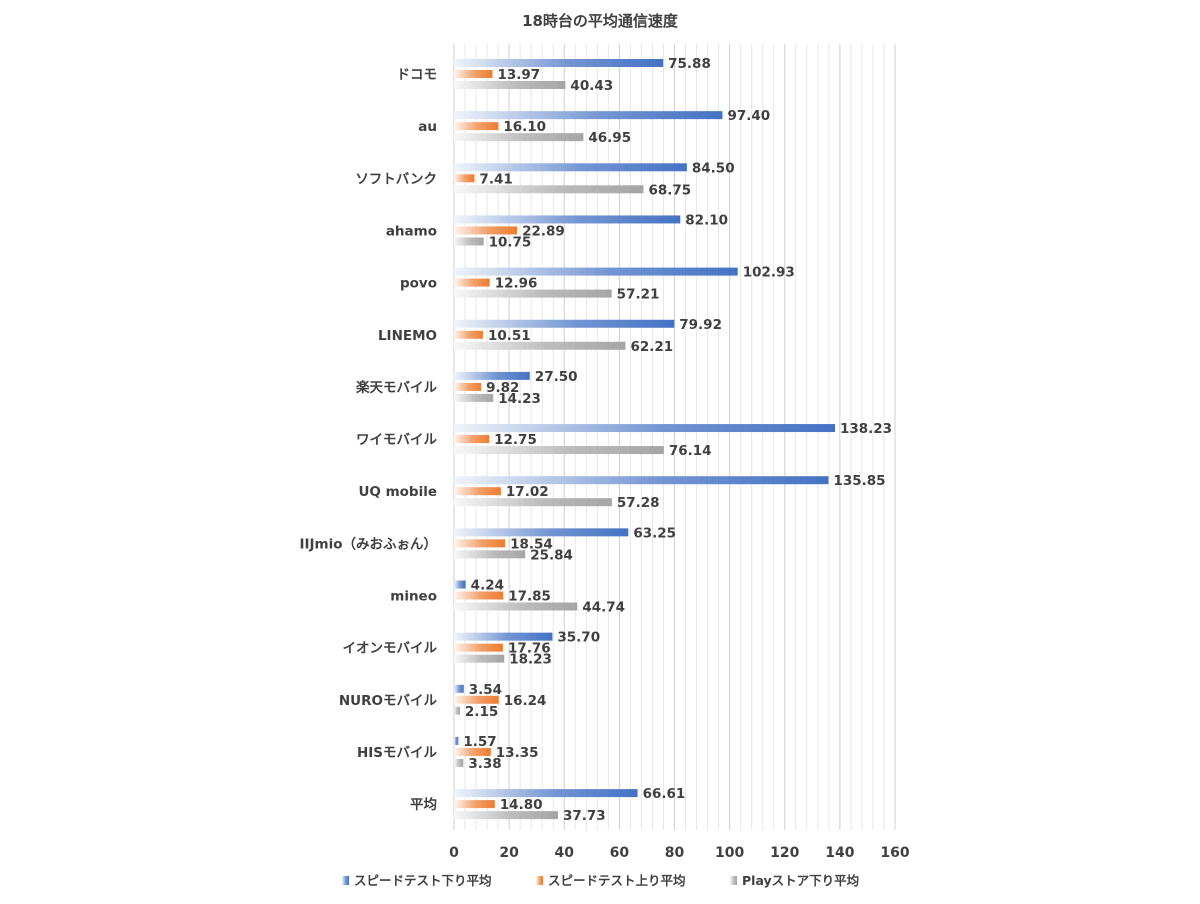 The image size is (1200, 904). I want to click on data-label: 57.28, so click(638, 503).